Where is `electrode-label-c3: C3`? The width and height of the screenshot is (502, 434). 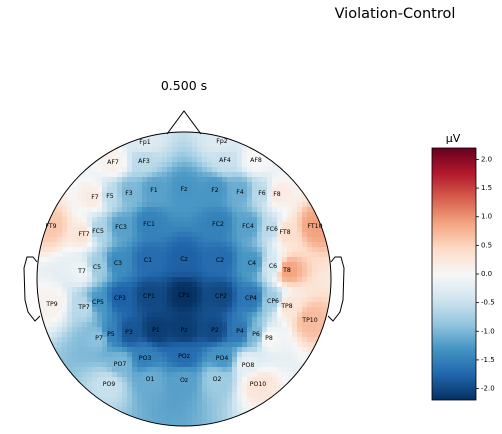 electrode-label-c3: C3 is located at coordinates (118, 263).